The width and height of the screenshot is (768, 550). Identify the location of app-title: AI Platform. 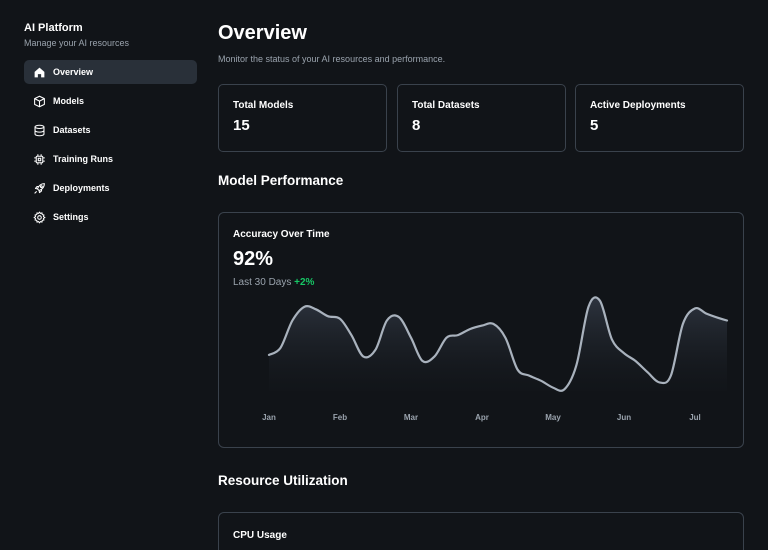
(53, 28).